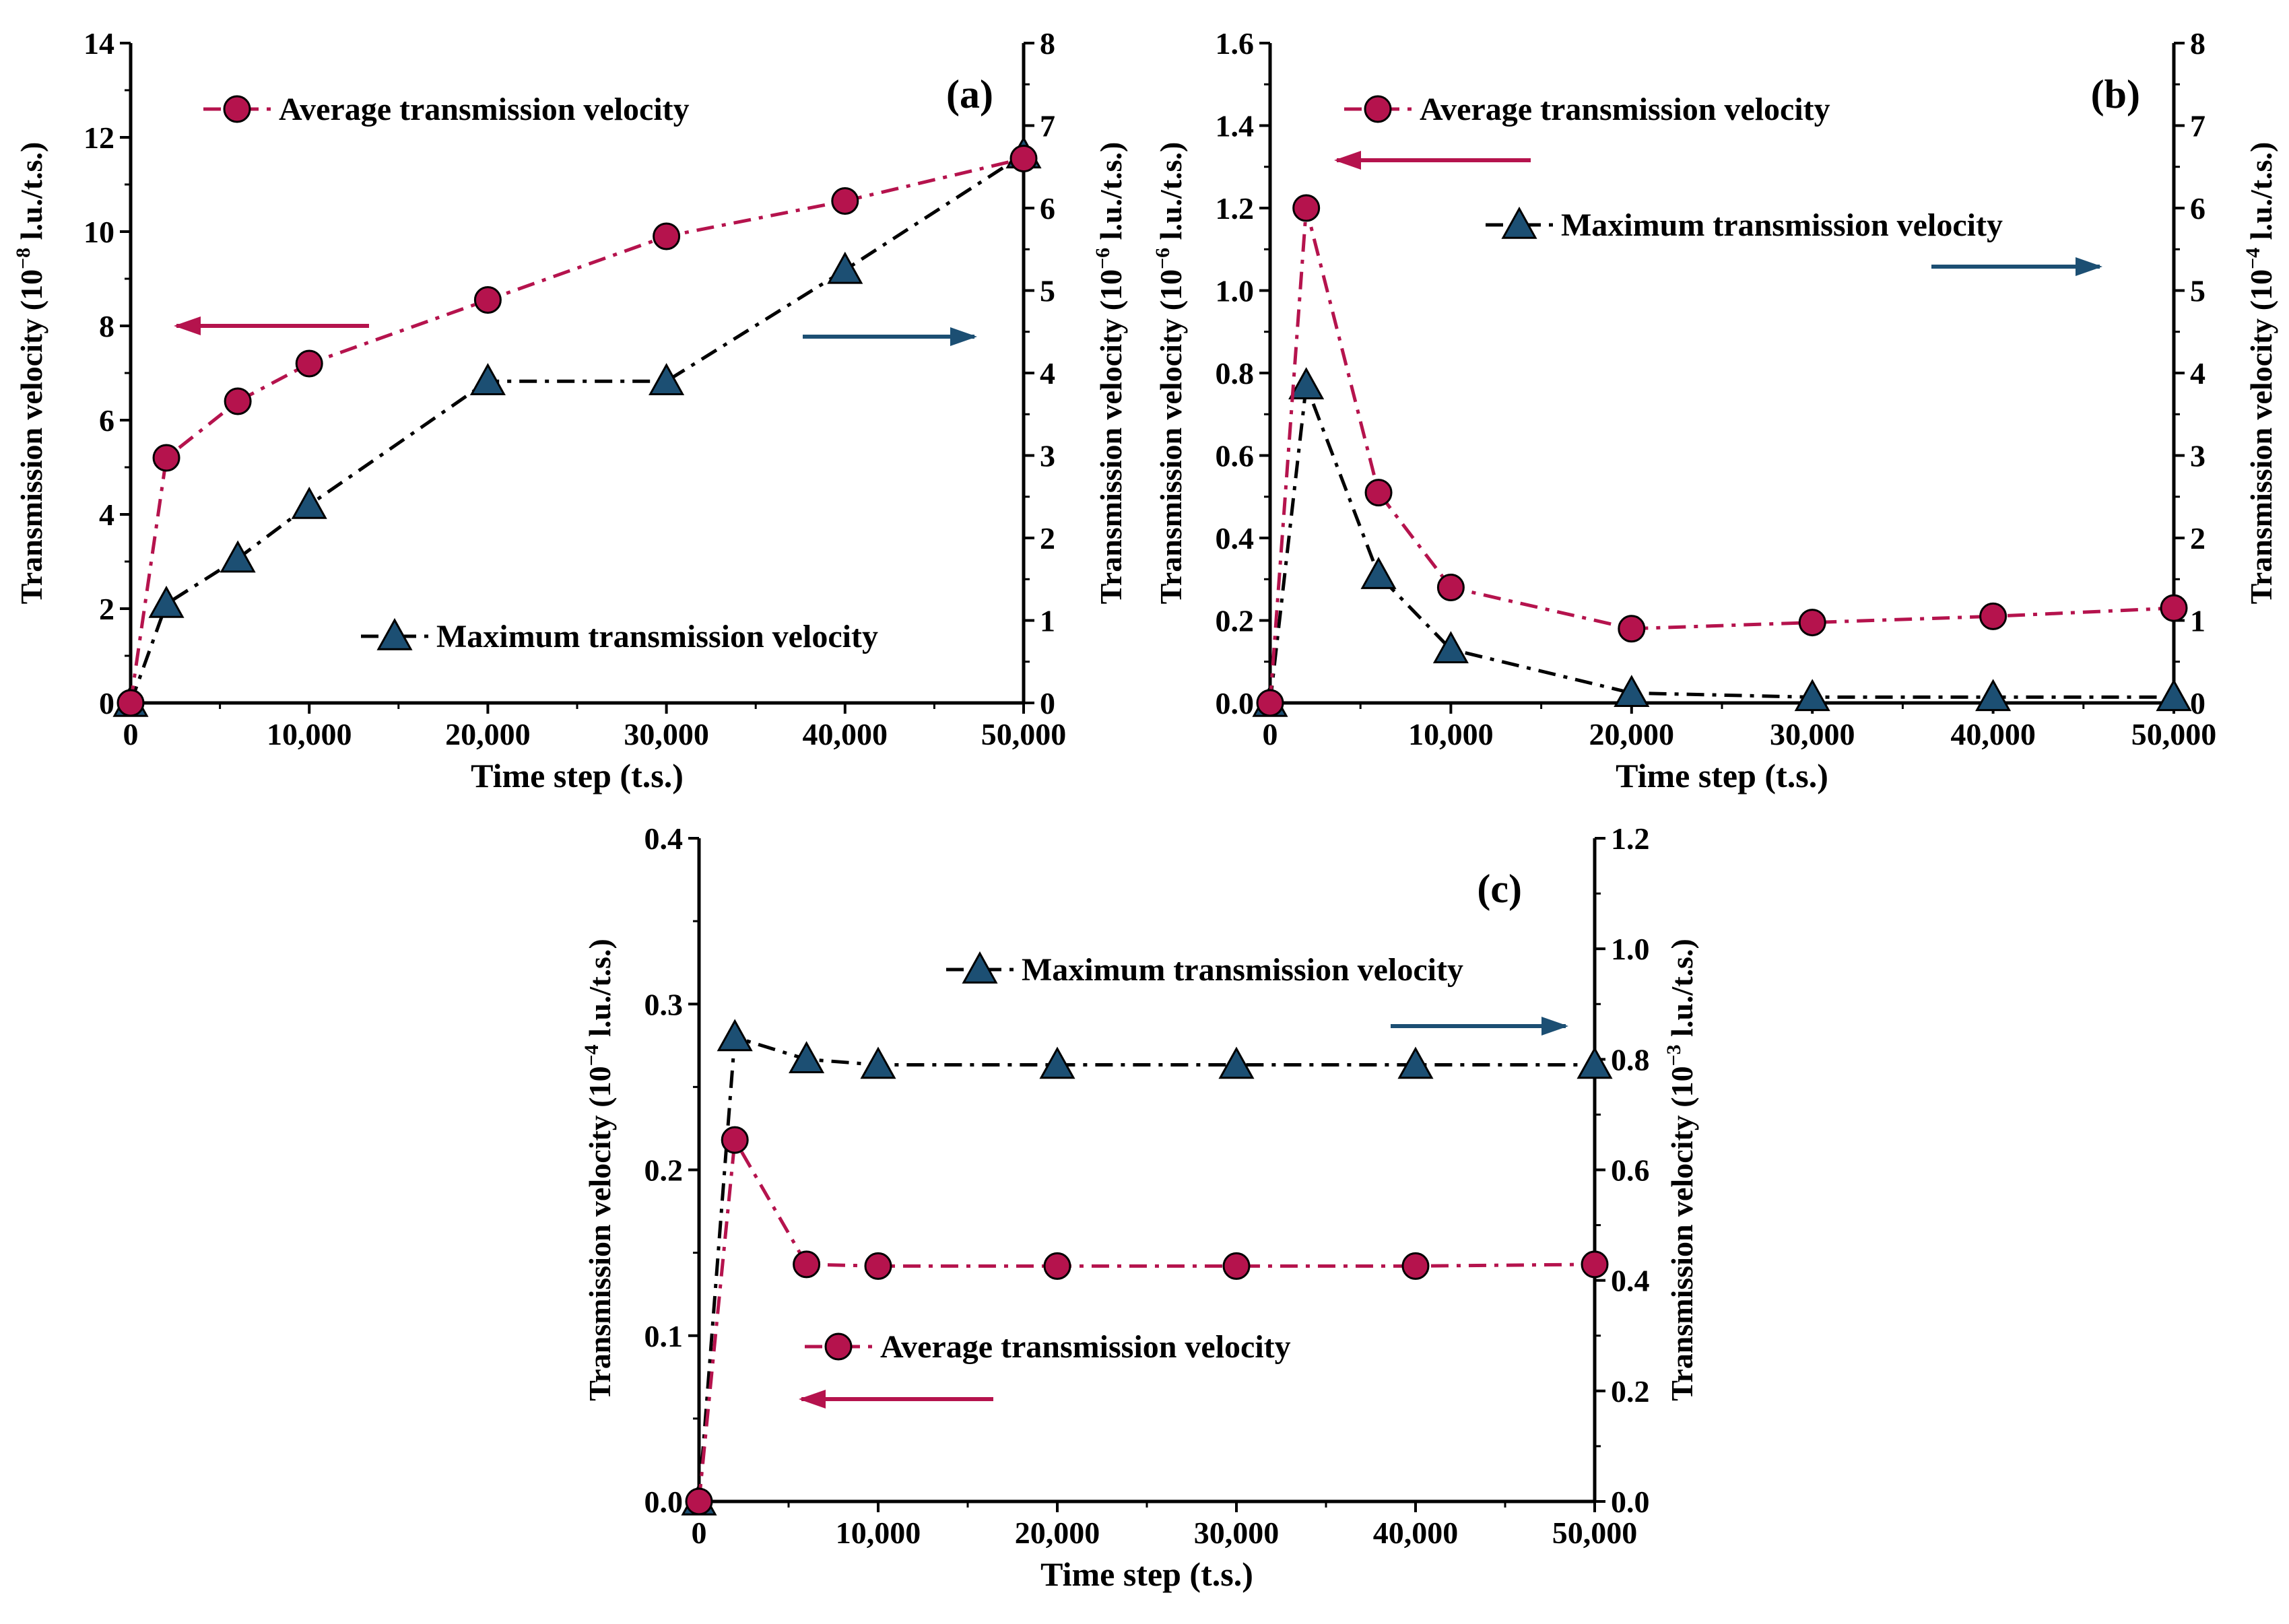 The height and width of the screenshot is (1624, 2289). I want to click on right-y-tick-label: 0.6, so click(1630, 1170).